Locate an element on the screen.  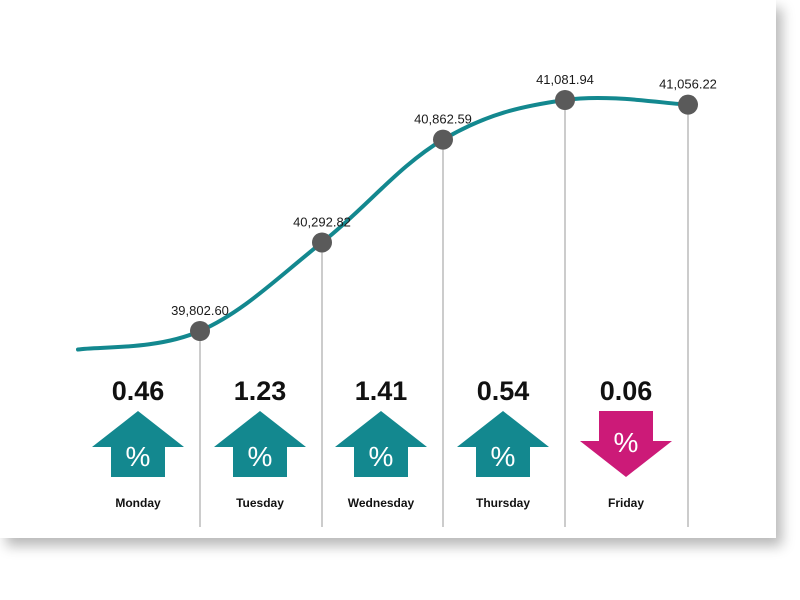
change-label-wednesday: 1.41 is located at coordinates (381, 391).